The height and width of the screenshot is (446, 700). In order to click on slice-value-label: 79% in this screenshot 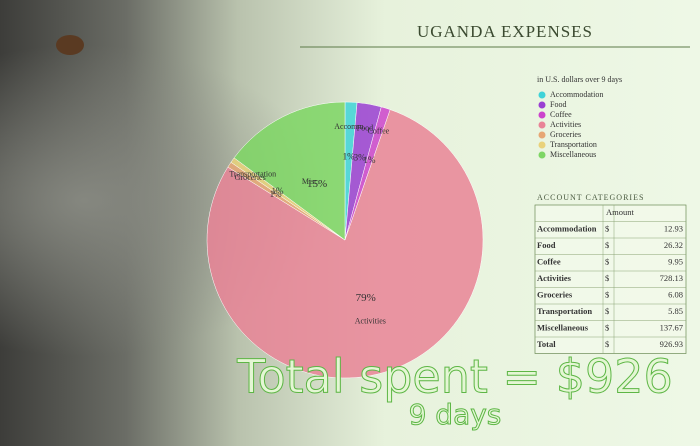, I will do `click(366, 298)`.